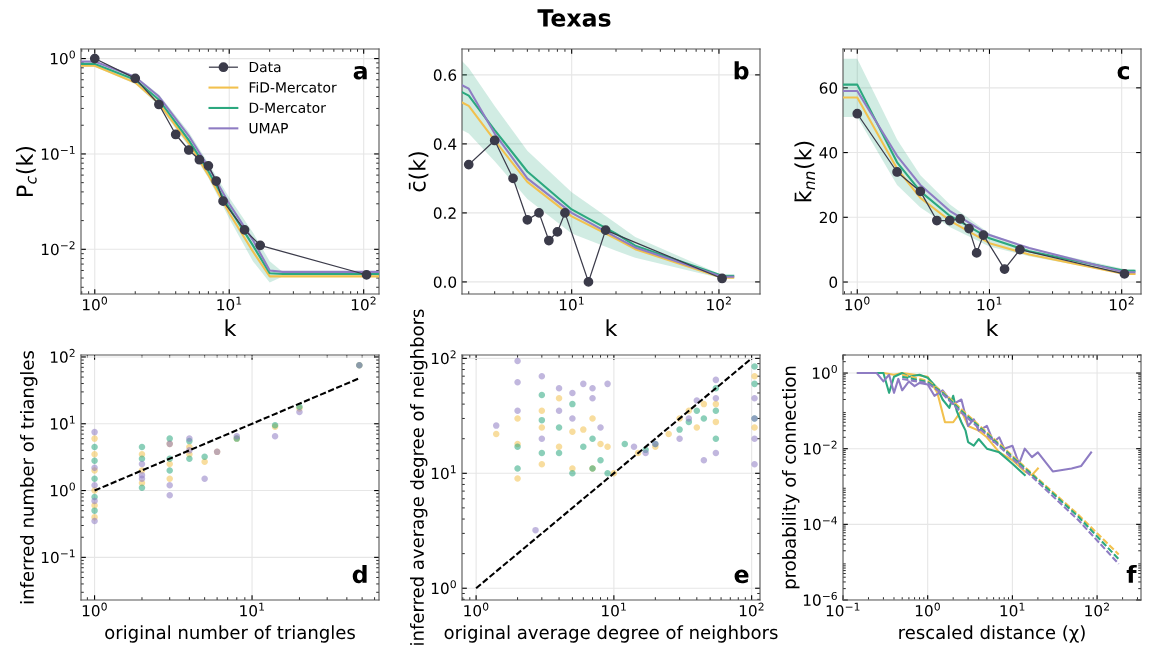  What do you see at coordinates (741, 576) in the screenshot?
I see `annotation: e` at bounding box center [741, 576].